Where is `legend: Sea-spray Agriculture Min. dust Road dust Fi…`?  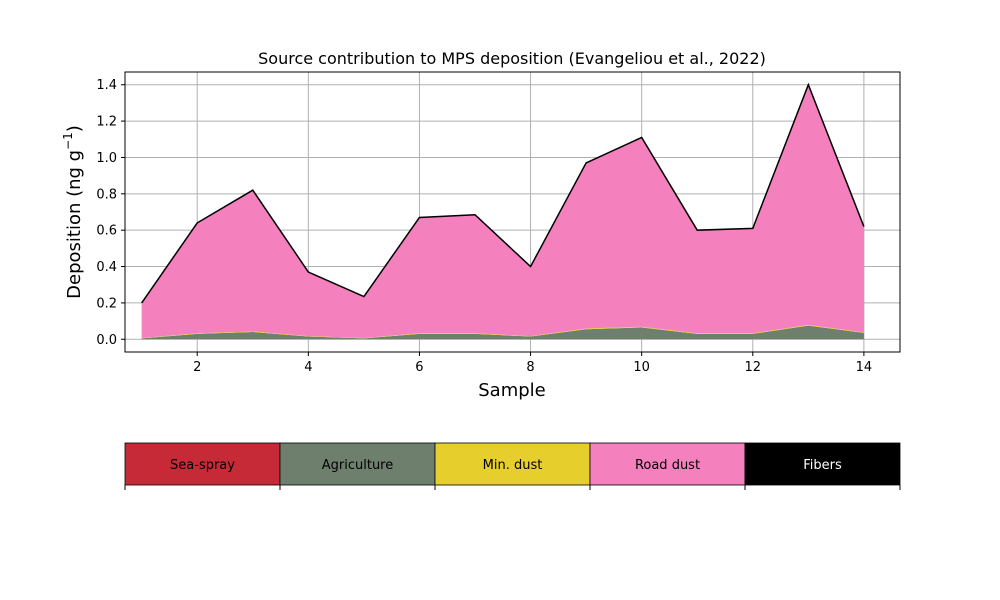
legend: Sea-spray Agriculture Min. dust Road dust Fi… is located at coordinates (512, 466).